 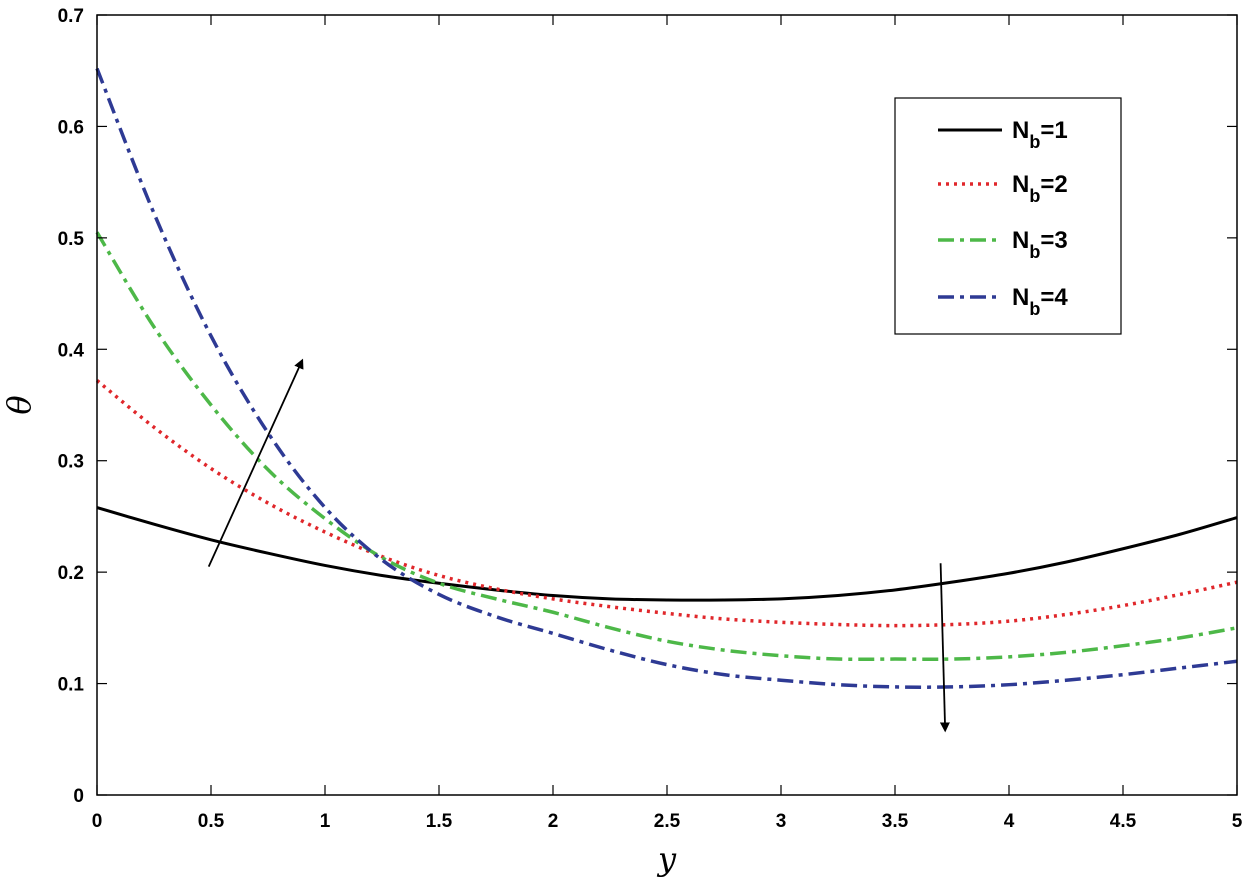 I want to click on legend-label-2: Nb=2, so click(x=1040, y=188).